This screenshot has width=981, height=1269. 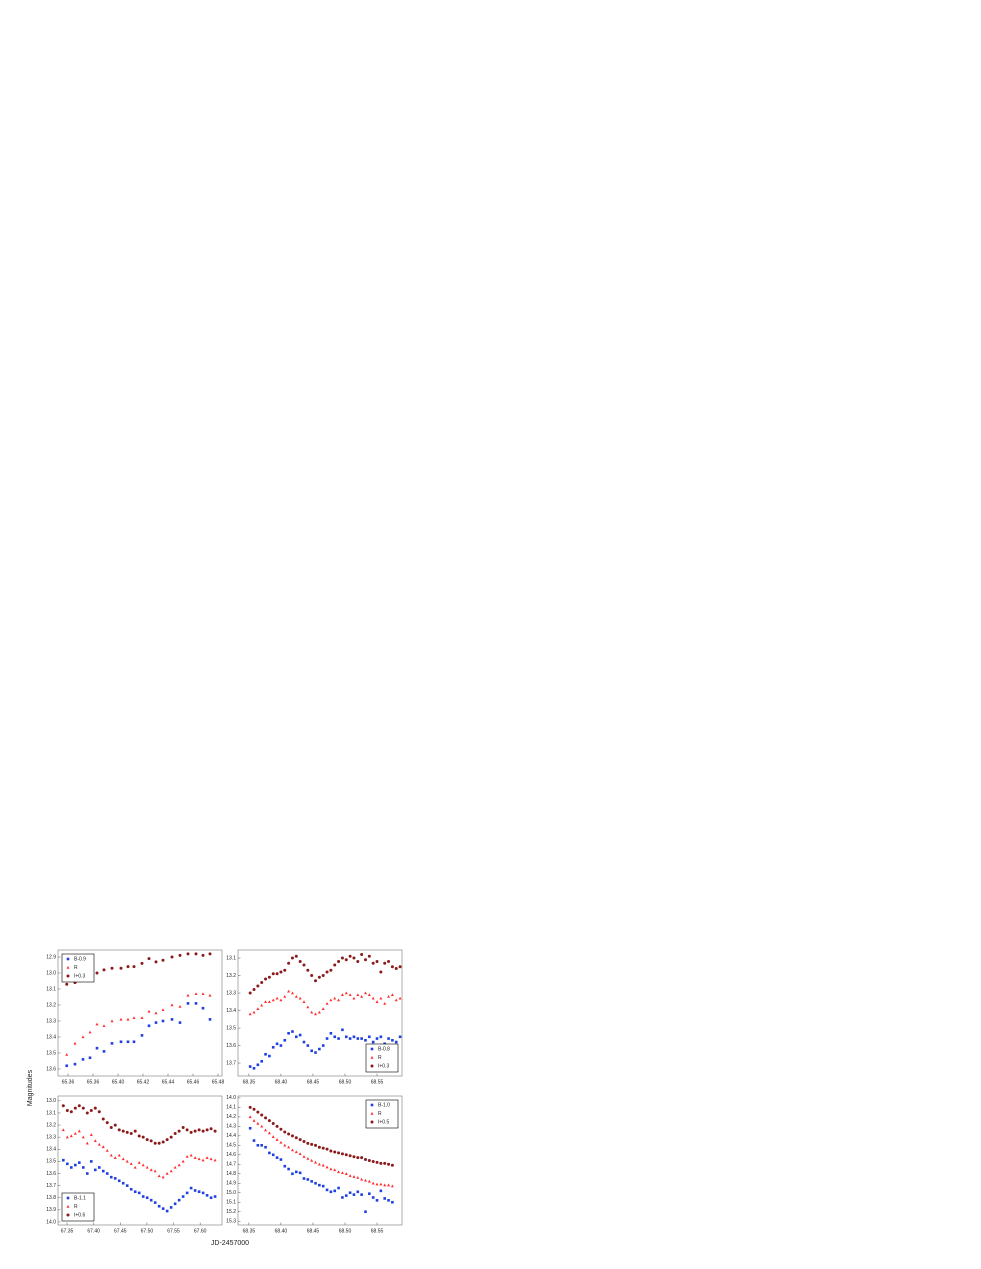 I want to click on y-tick-label: 14.9, so click(x=231, y=1184).